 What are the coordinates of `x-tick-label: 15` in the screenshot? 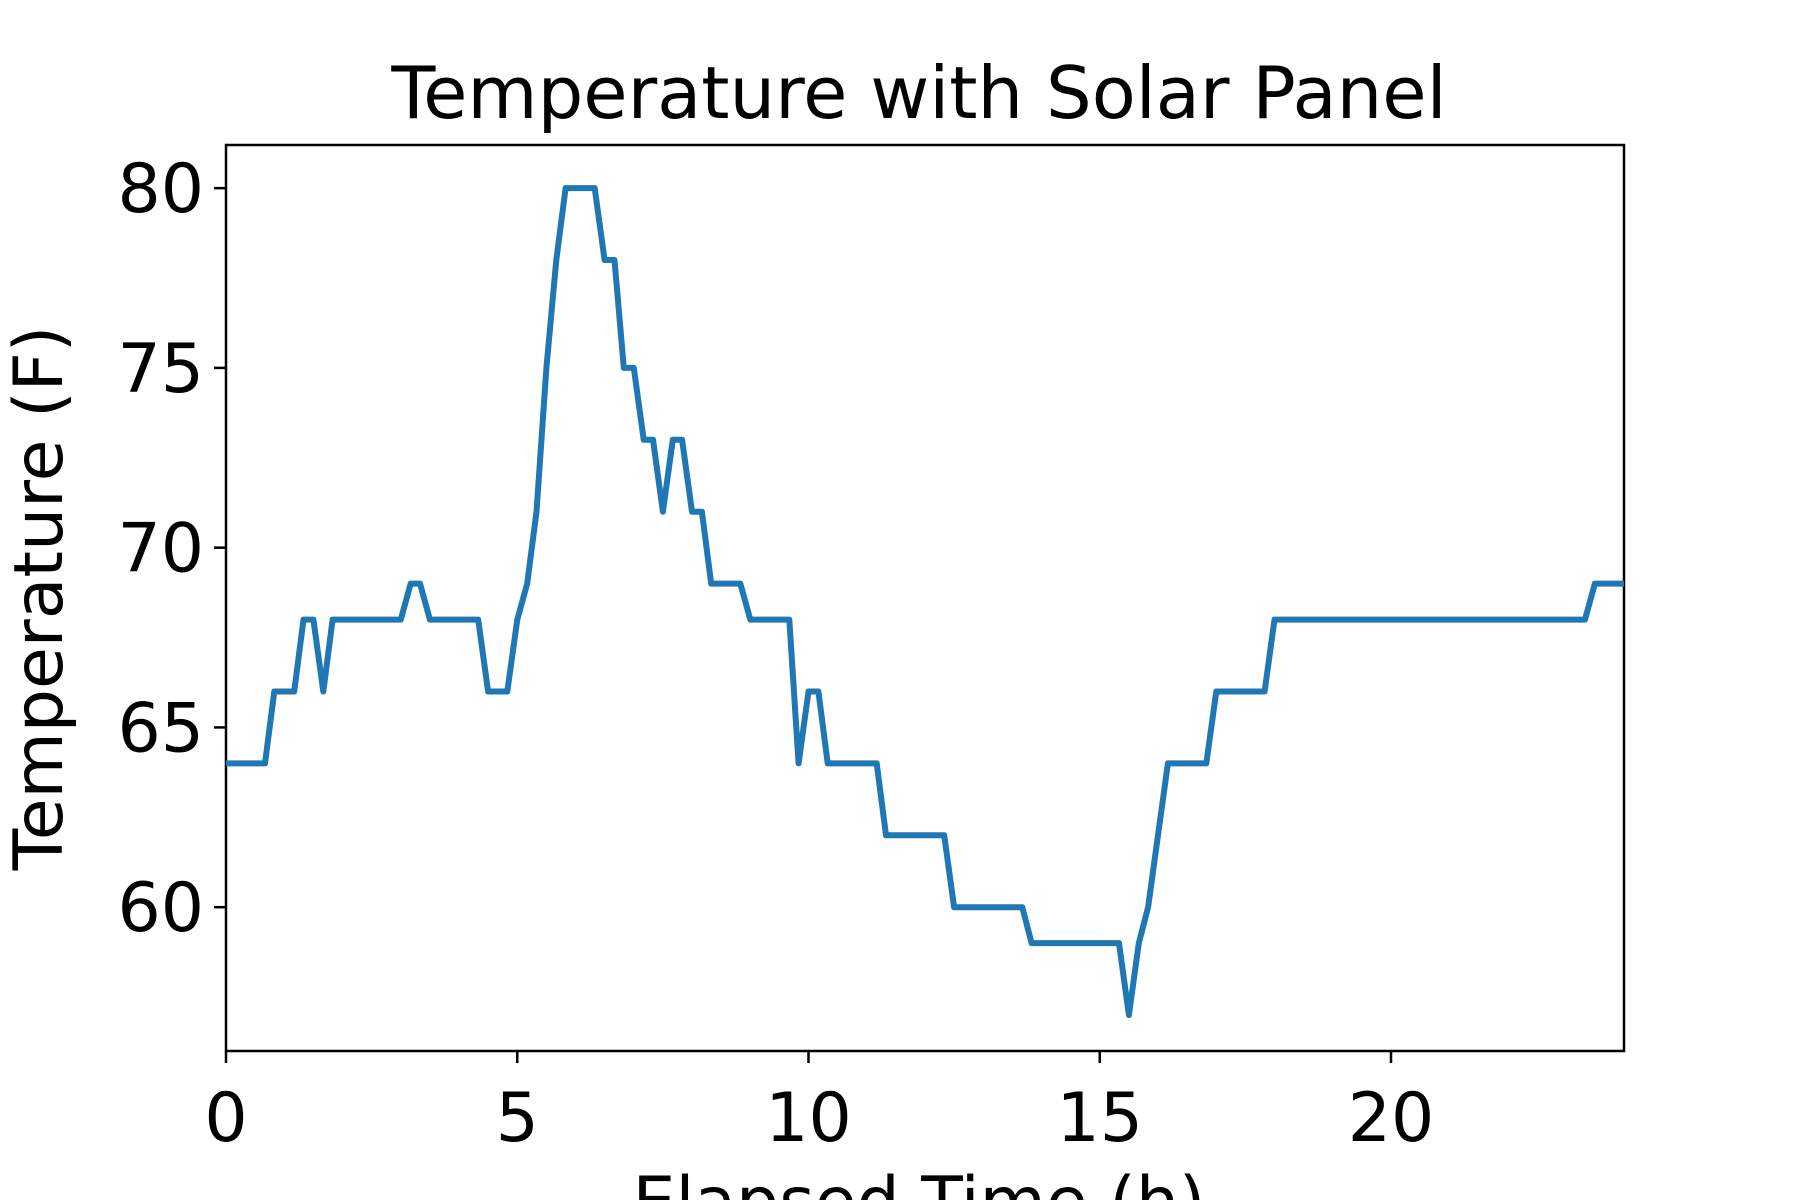 It's located at (1099, 1118).